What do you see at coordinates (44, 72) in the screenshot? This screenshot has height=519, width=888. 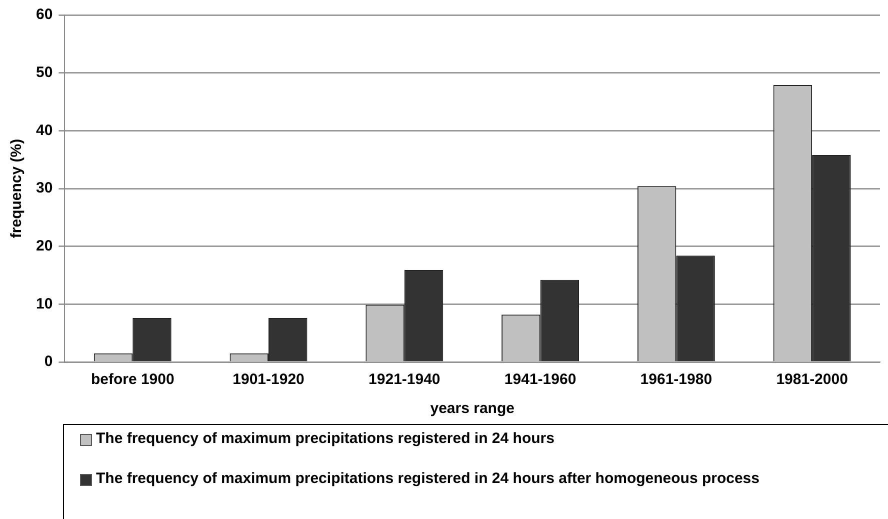 I see `y-tick-label: 50` at bounding box center [44, 72].